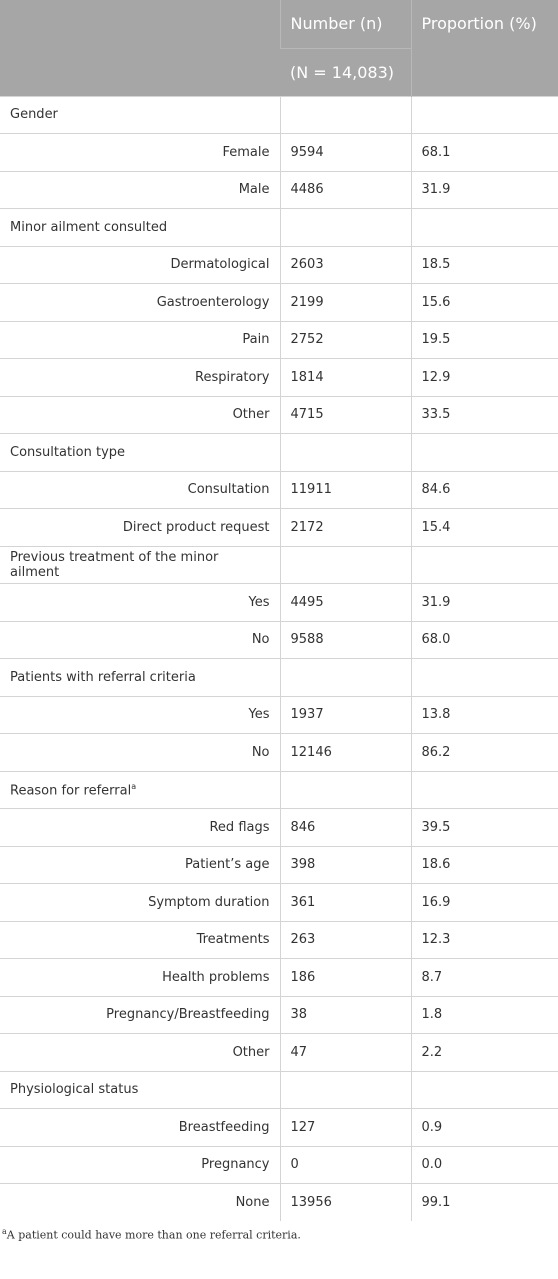 The height and width of the screenshot is (1279, 558). What do you see at coordinates (345, 377) in the screenshot?
I see `number-cell: 1814` at bounding box center [345, 377].